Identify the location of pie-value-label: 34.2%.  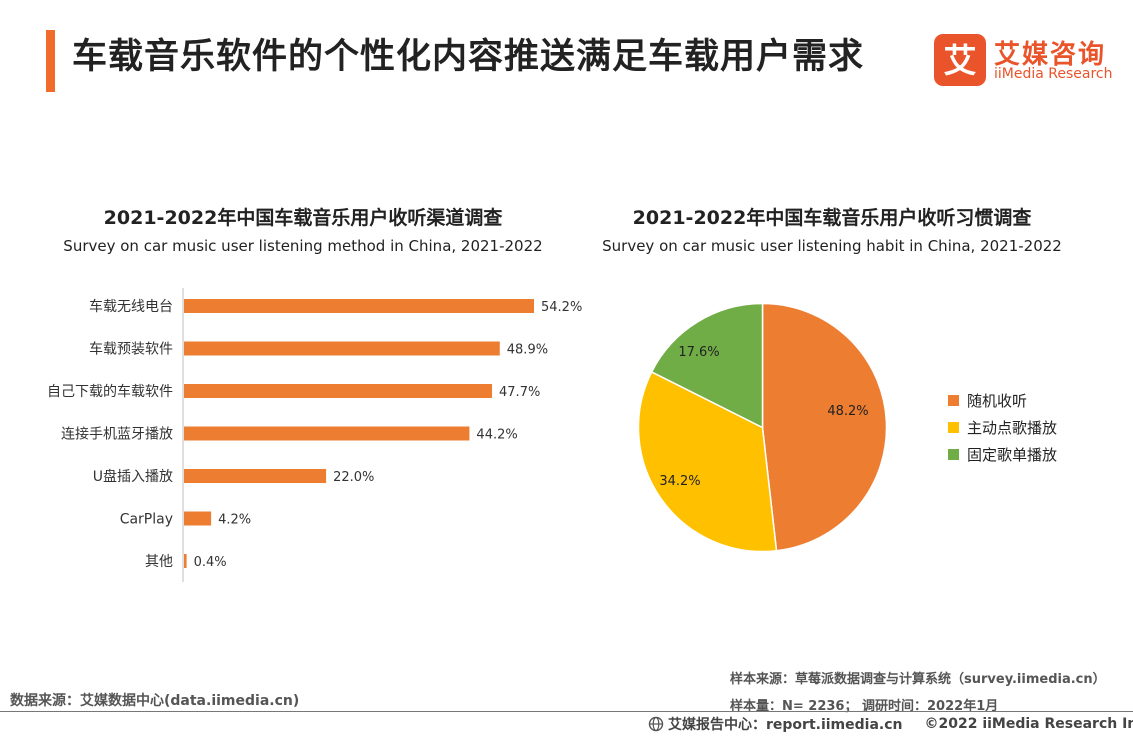
(679, 481).